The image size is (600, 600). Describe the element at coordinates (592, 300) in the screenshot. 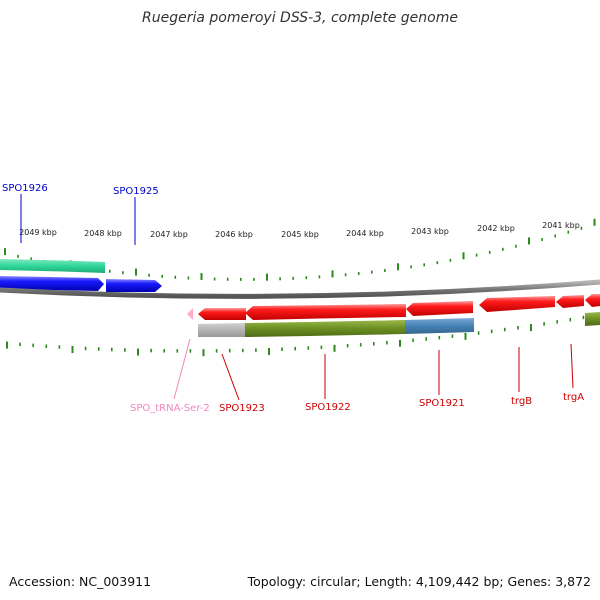

I see `gene-partial-right` at that location.